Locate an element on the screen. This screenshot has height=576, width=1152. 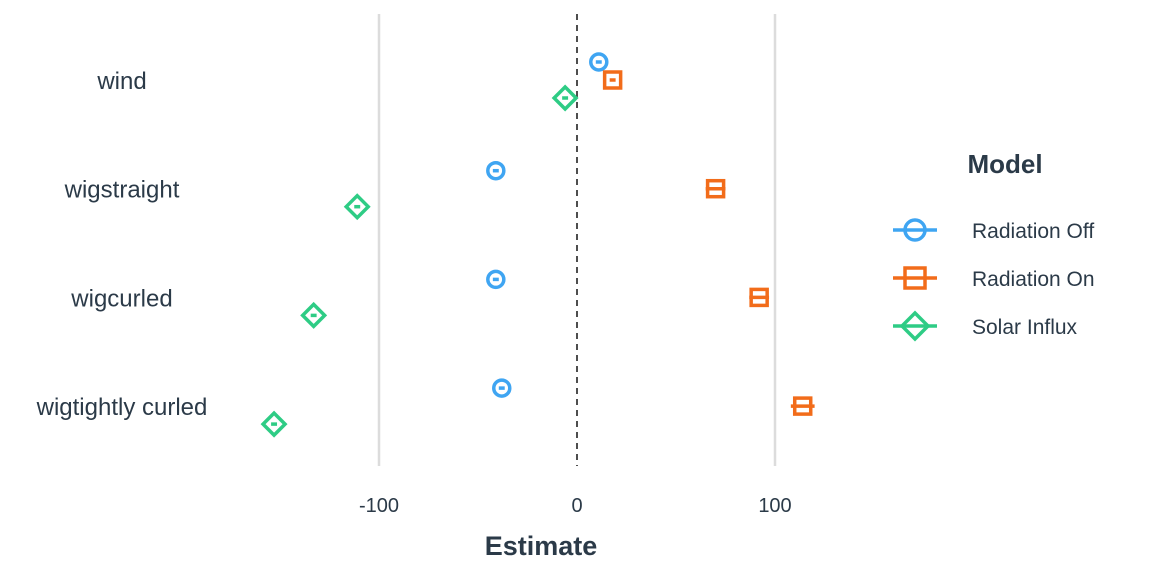
legend-item: Radiation Off is located at coordinates (993, 230).